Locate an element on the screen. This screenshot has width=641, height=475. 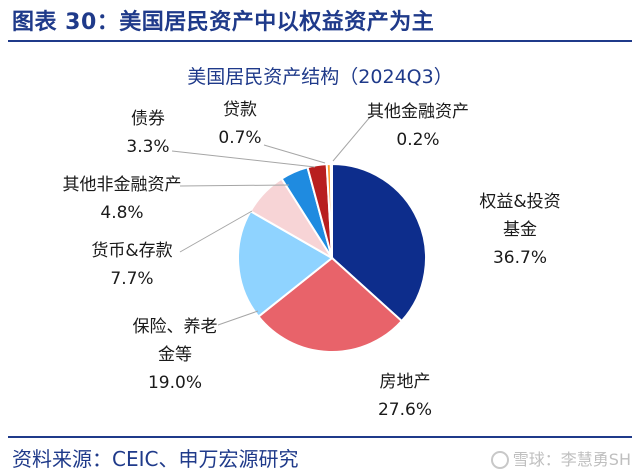
slice-value-label: 0.7% is located at coordinates (239, 138).